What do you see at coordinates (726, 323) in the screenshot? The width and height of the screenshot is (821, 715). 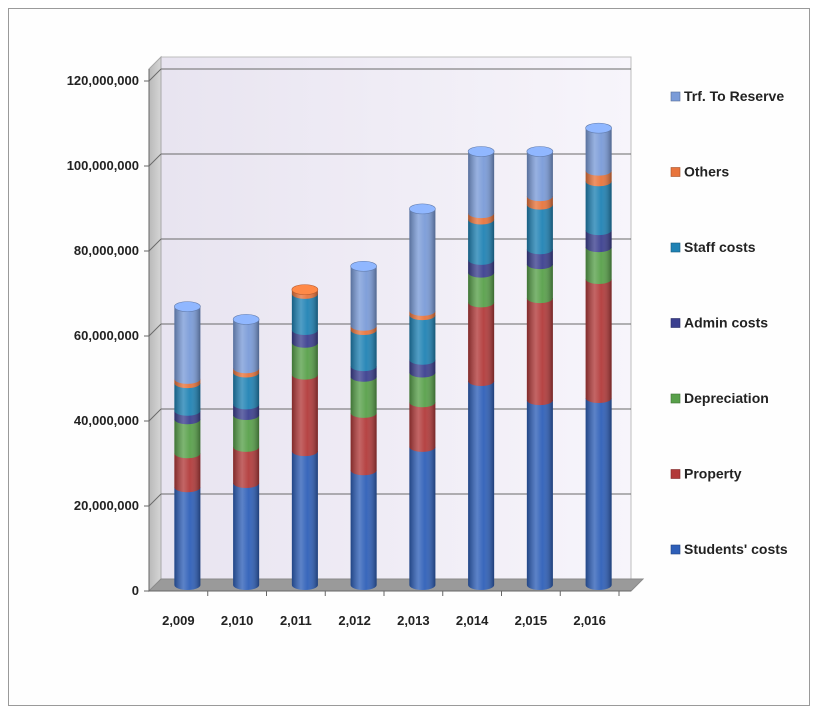 I see `legend-label: Admin costs` at bounding box center [726, 323].